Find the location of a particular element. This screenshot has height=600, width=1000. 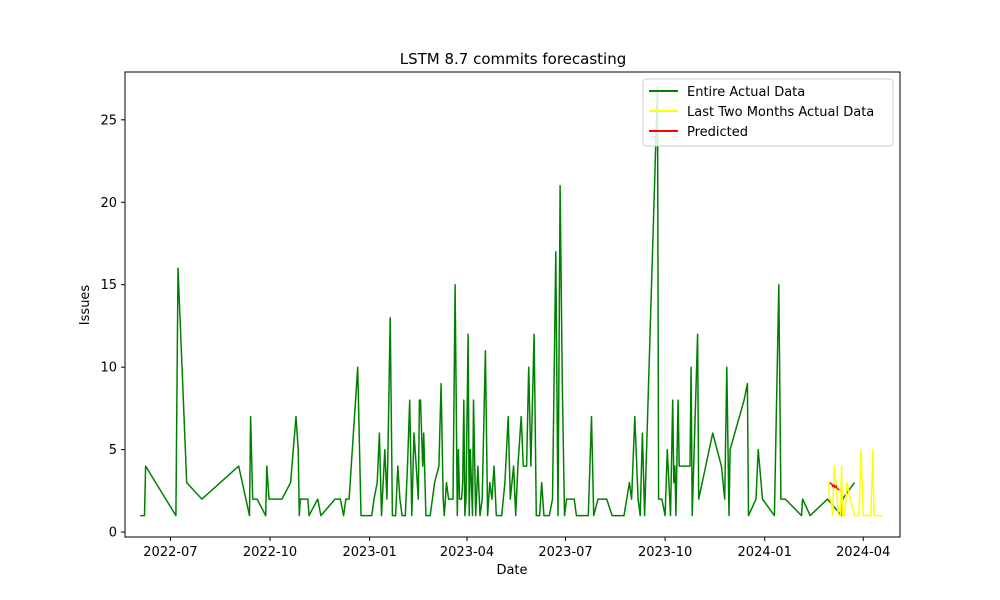

legend-label-entire-actual: Entire Actual Data is located at coordinates (746, 92).